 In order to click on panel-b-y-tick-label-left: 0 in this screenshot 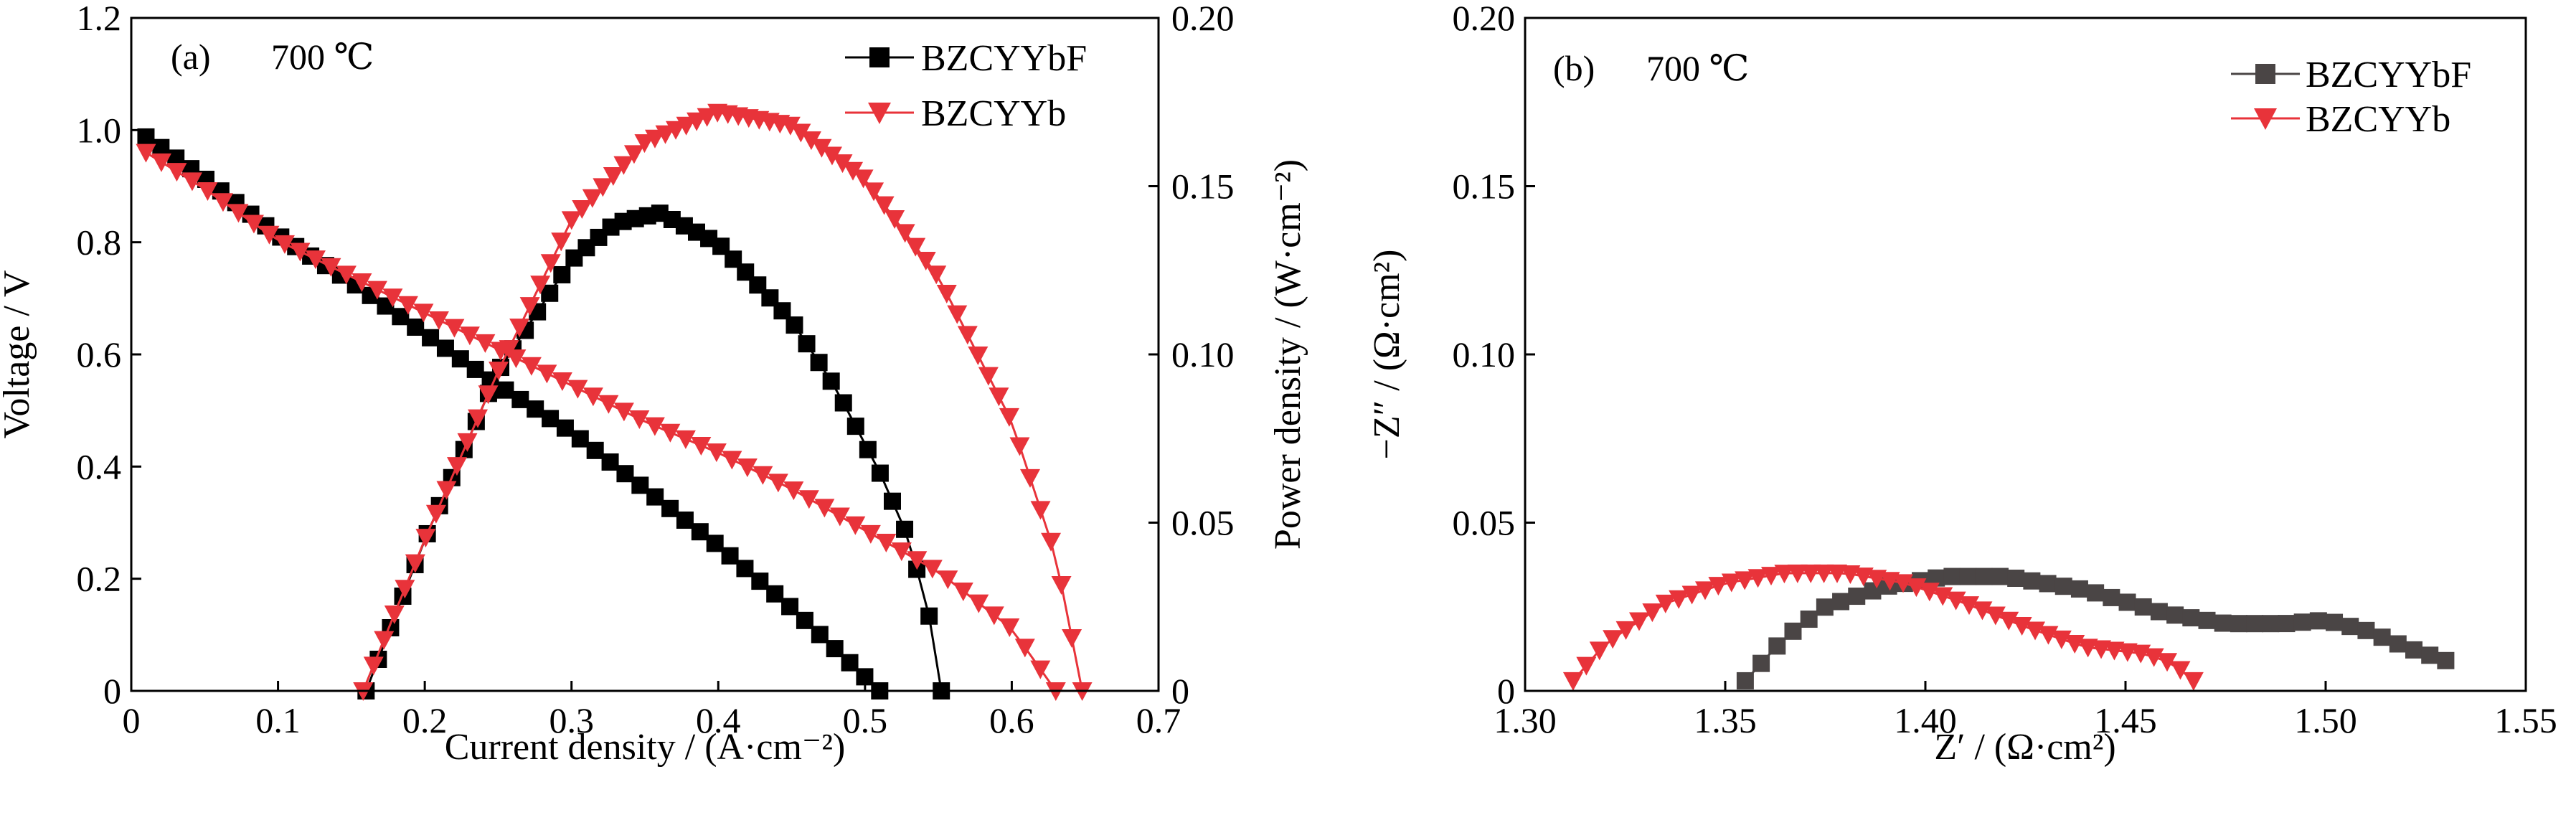, I will do `click(1506, 691)`.